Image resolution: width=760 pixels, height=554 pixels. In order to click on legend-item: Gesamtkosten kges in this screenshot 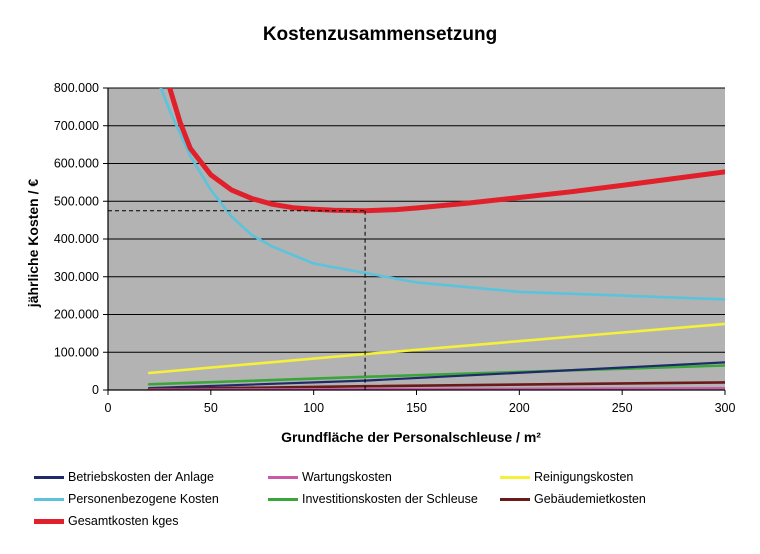, I will do `click(106, 521)`.